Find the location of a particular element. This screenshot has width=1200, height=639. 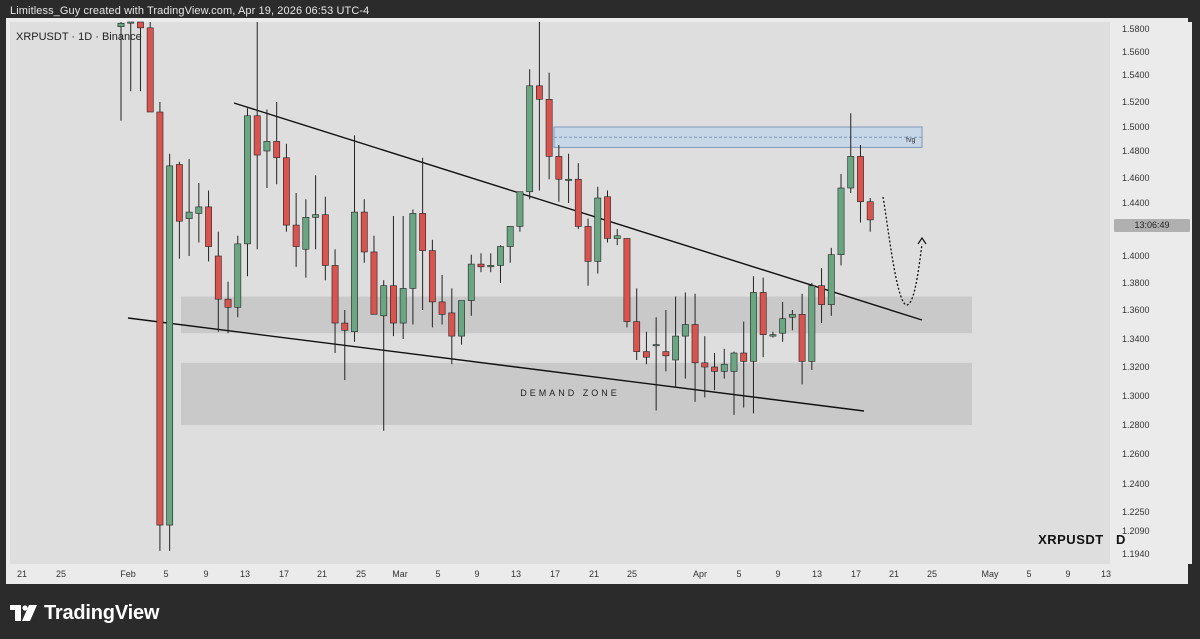

x-tick-label: May is located at coordinates (990, 574).